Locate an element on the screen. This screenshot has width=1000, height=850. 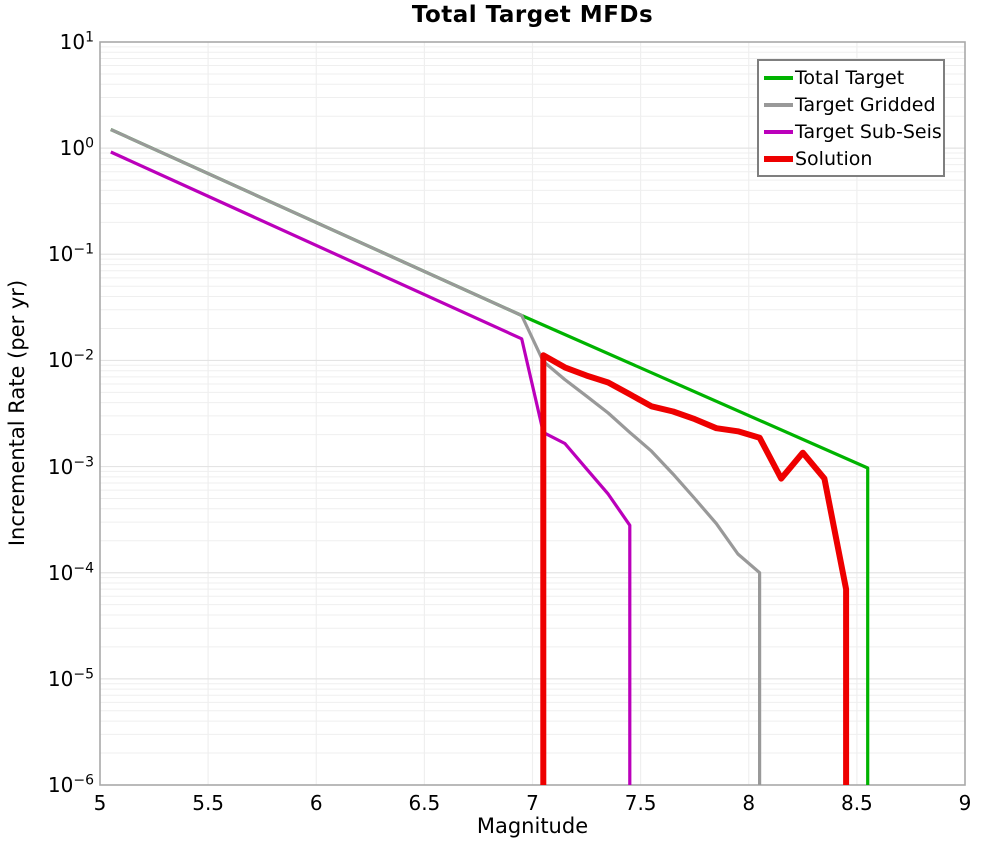
legend-label-total-target: Total Target is located at coordinates (850, 77).